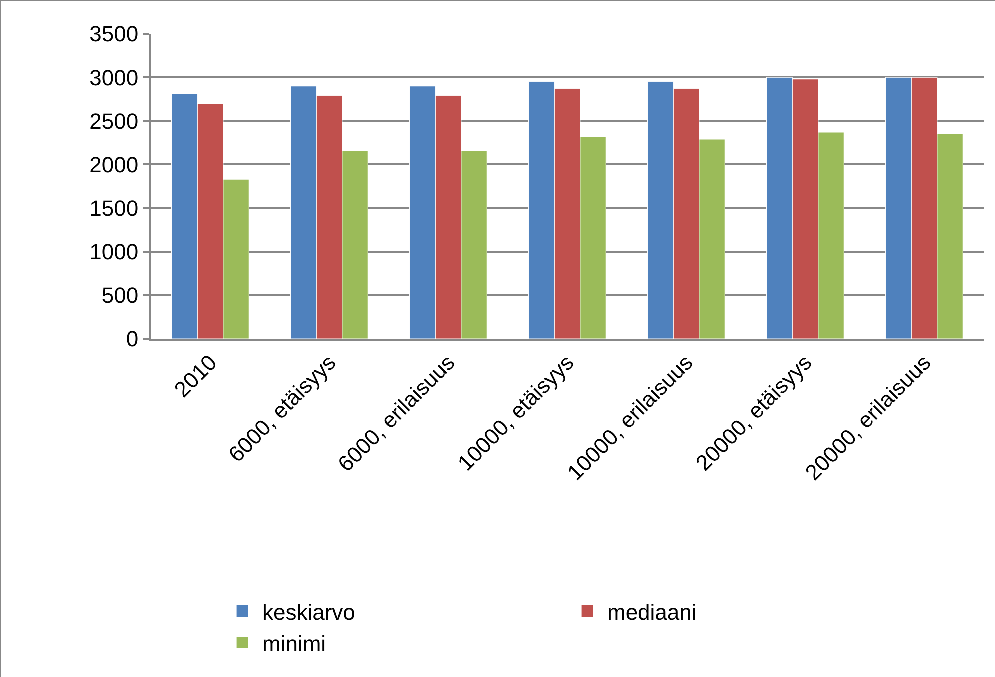 This screenshot has width=995, height=677. What do you see at coordinates (309, 612) in the screenshot?
I see `legend-label: keskiarvo` at bounding box center [309, 612].